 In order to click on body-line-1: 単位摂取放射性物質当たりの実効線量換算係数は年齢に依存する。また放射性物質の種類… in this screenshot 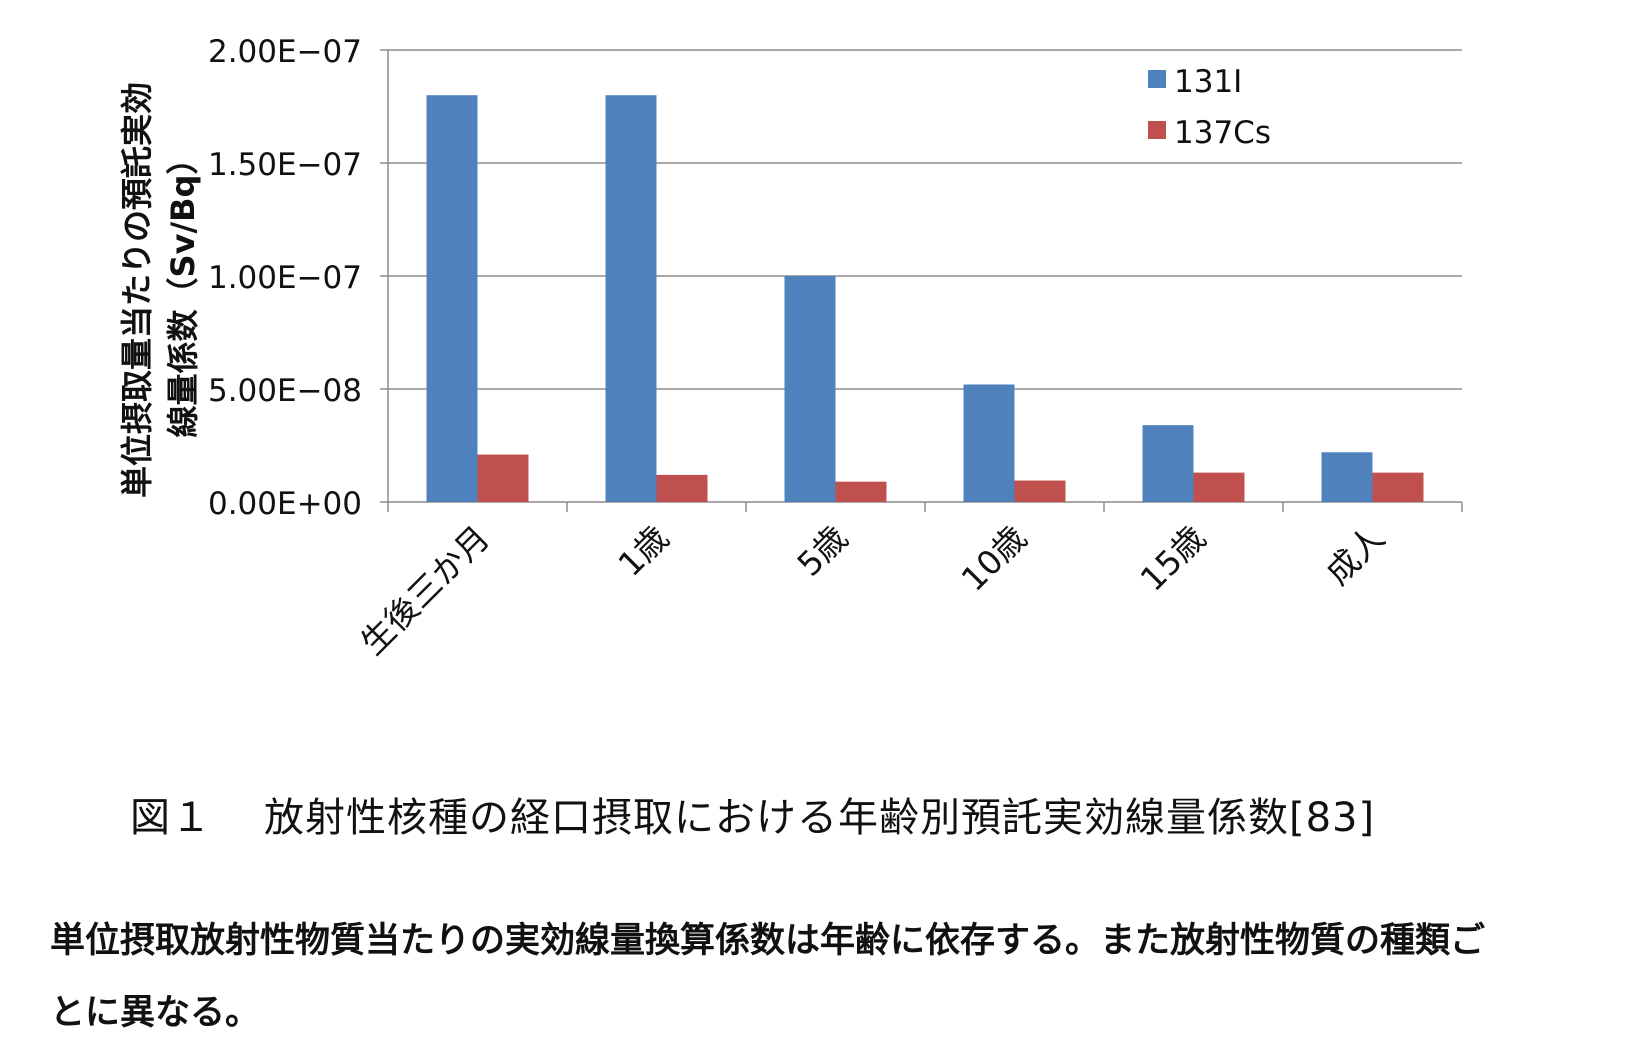, I will do `click(768, 941)`.